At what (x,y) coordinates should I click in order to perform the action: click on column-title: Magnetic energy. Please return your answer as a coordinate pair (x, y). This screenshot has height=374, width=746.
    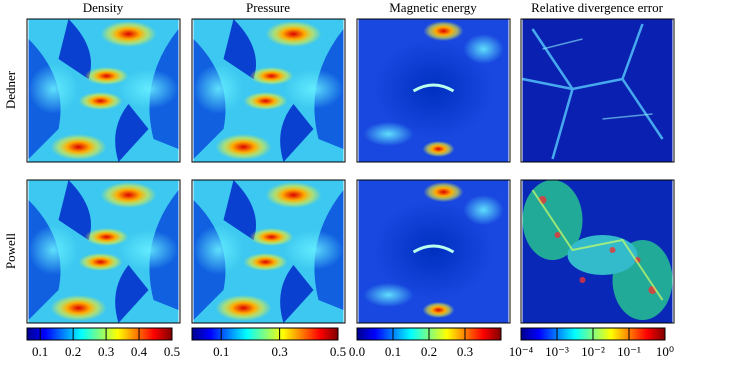
    Looking at the image, I should click on (433, 7).